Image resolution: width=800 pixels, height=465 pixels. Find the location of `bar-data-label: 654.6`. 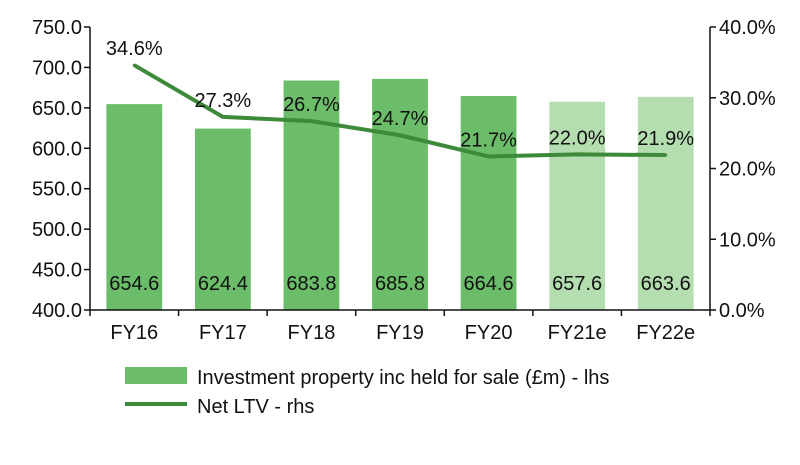

bar-data-label: 654.6 is located at coordinates (134, 284).